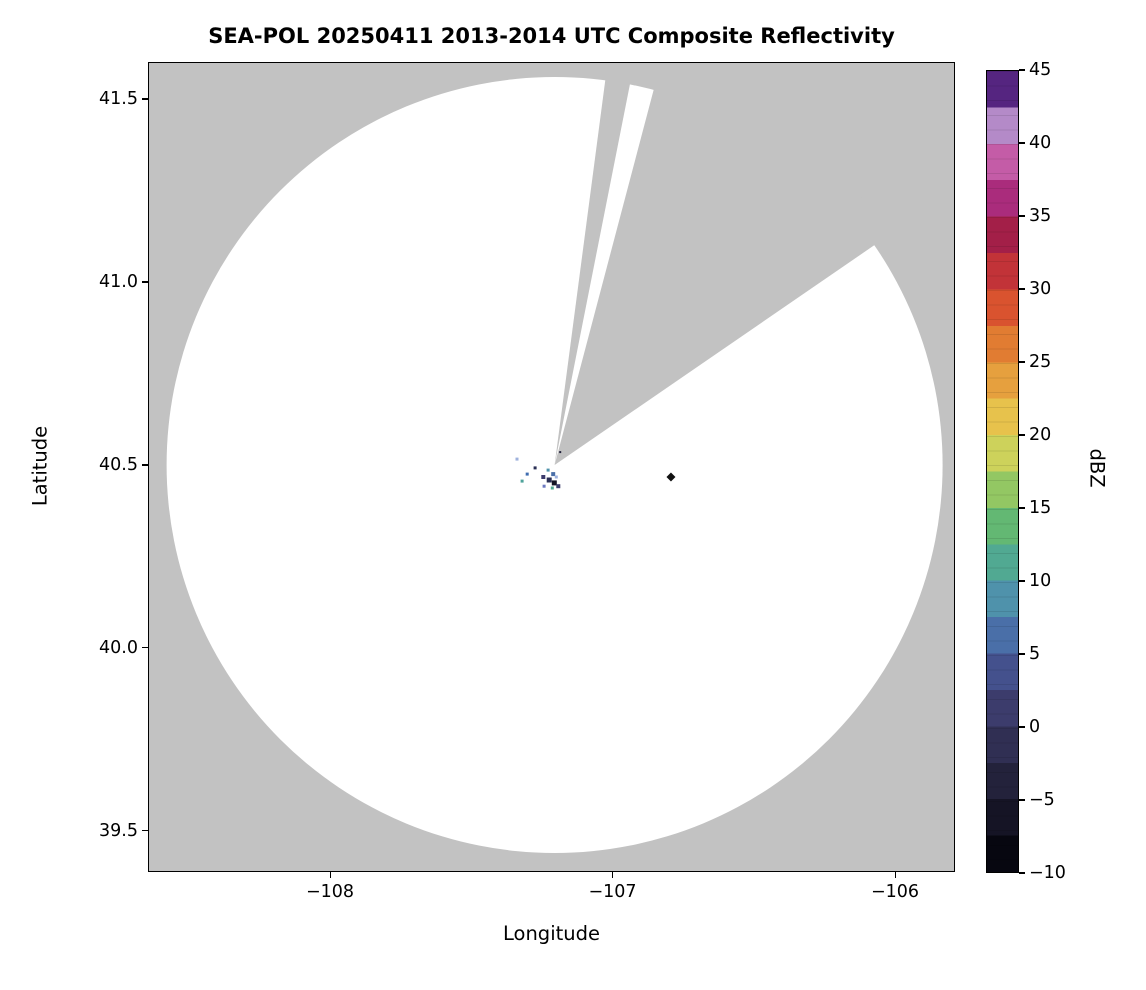 The image size is (1146, 990). Describe the element at coordinates (118, 647) in the screenshot. I see `y-tick-label: 40.0` at that location.